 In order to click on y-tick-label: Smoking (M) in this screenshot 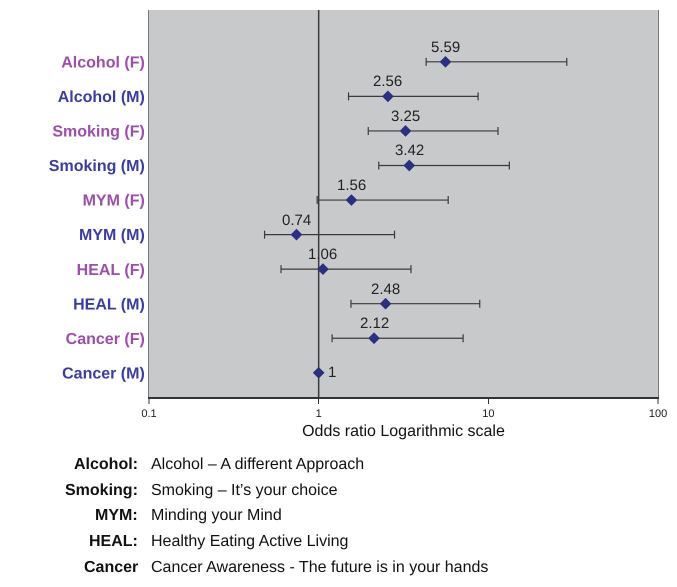, I will do `click(96, 167)`.